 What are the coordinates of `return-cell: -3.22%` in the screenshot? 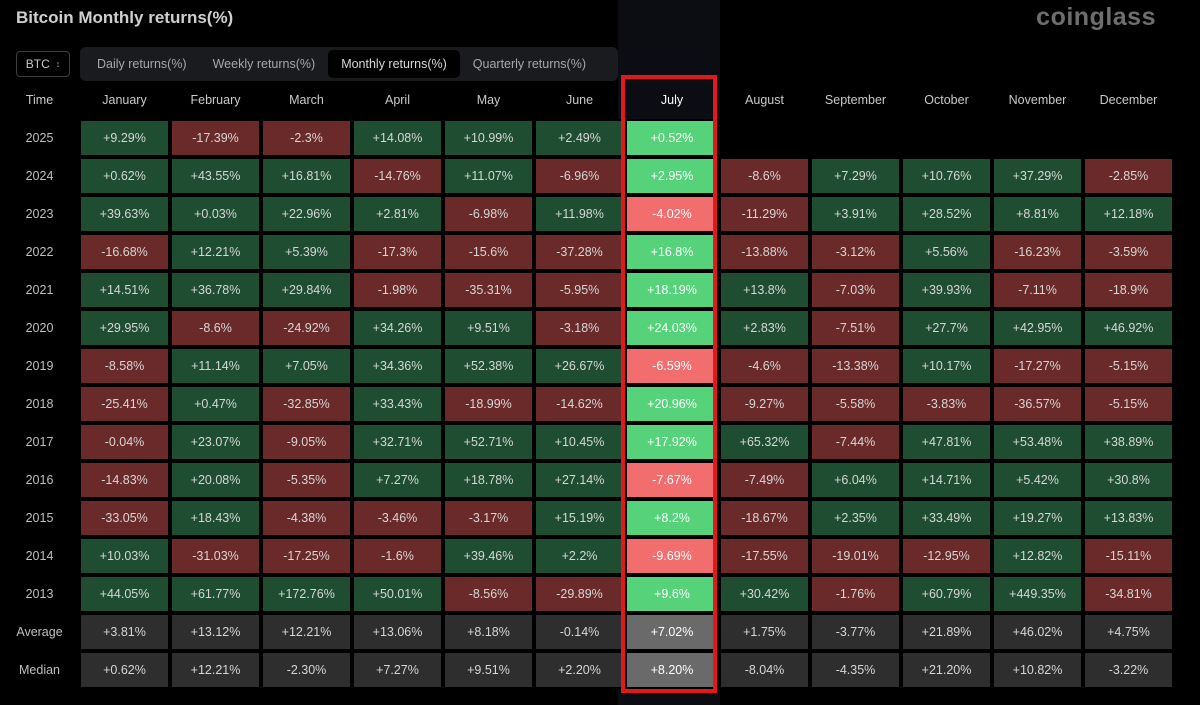 It's located at (1128, 670).